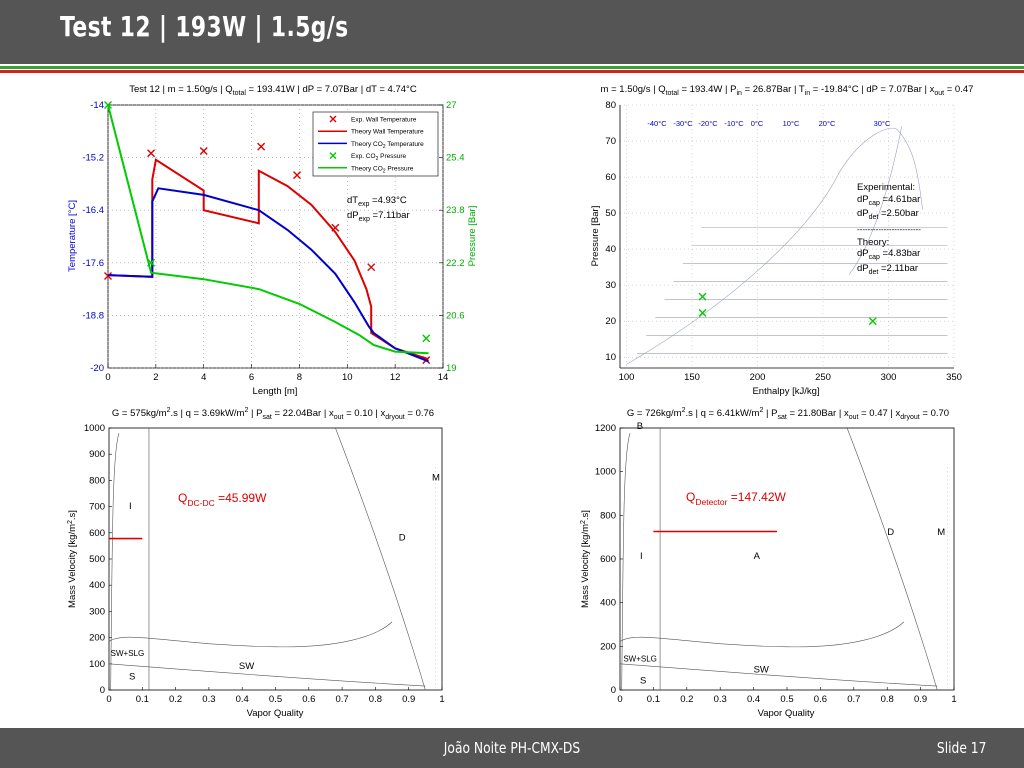  I want to click on x-tick-label: 0.8, so click(887, 699).